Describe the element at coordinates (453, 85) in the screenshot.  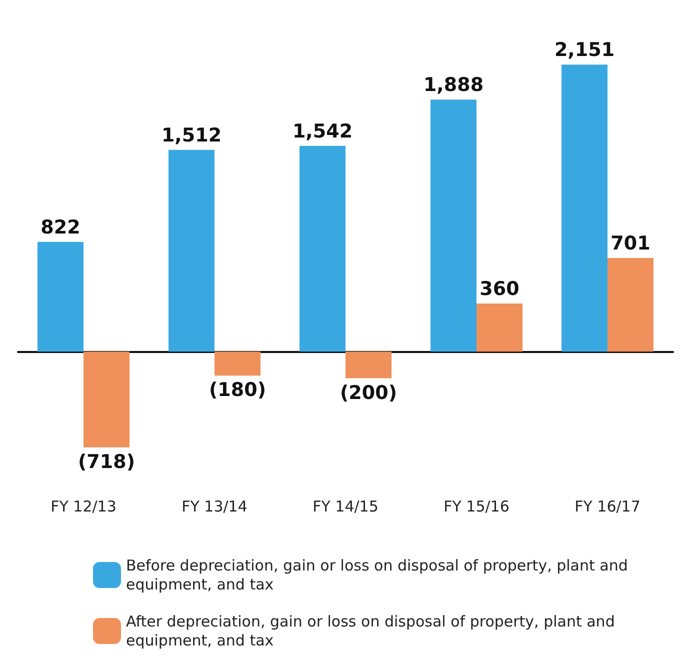
I see `data-label: 1,888` at that location.